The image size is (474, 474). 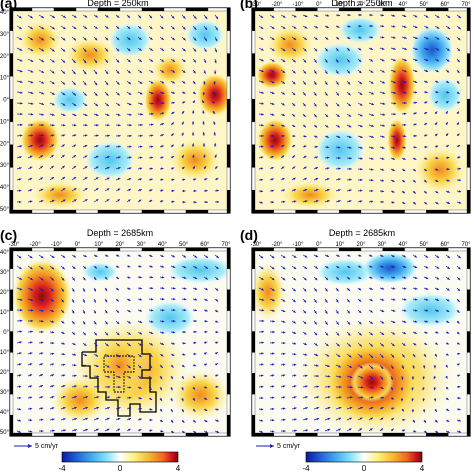 What do you see at coordinates (117, 4) in the screenshot?
I see `panel-title: Depth = 250km` at bounding box center [117, 4].